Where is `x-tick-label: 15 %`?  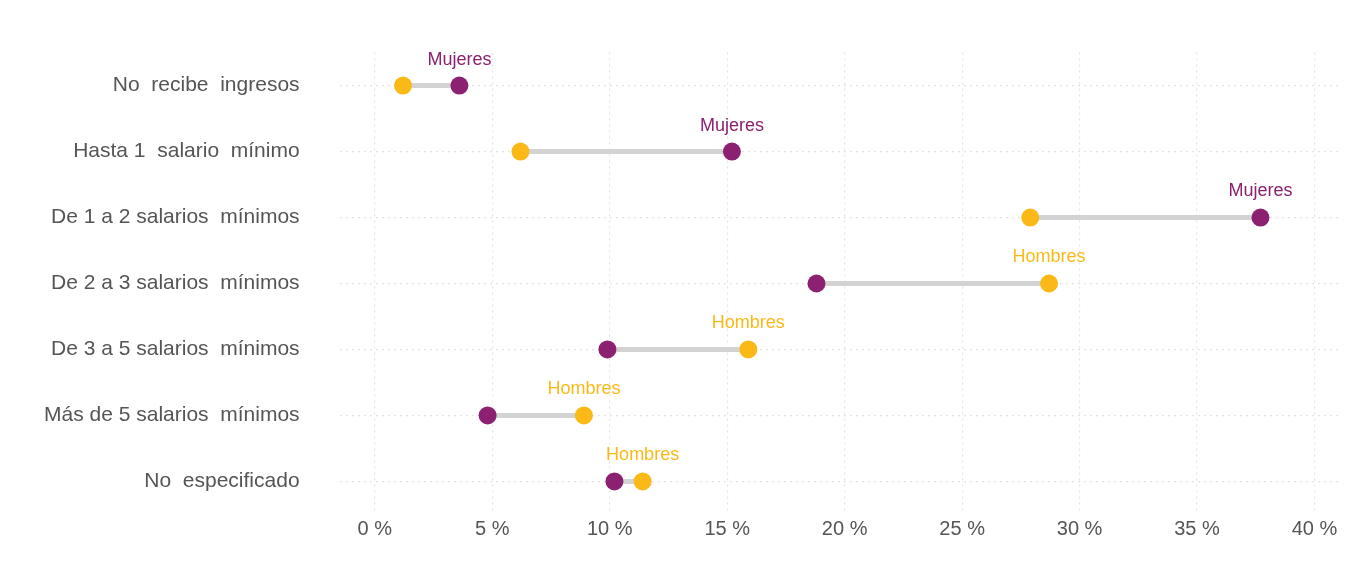
x-tick-label: 15 % is located at coordinates (727, 527).